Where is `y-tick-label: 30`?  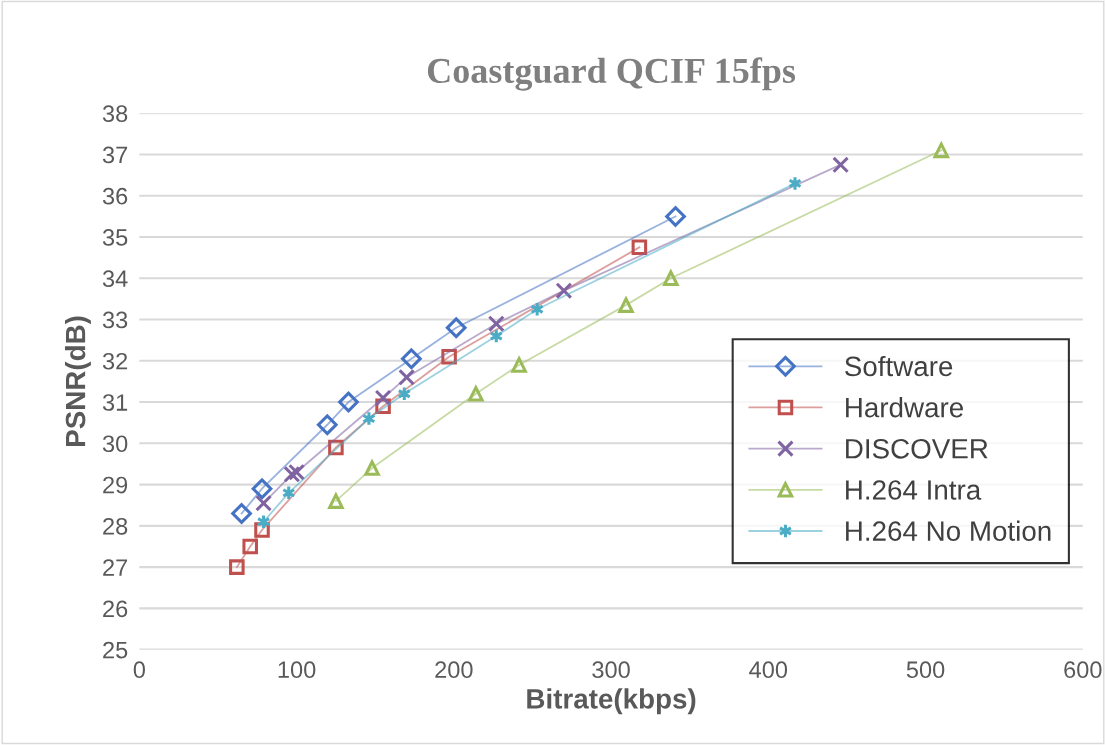 y-tick-label: 30 is located at coordinates (115, 444).